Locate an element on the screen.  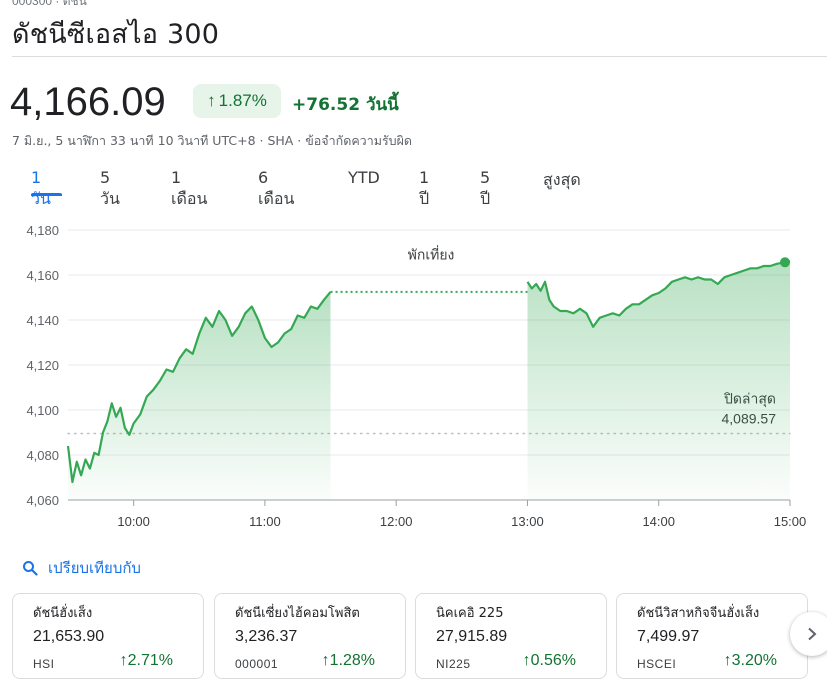
tab-1-day: 1 วัน is located at coordinates (41, 188).